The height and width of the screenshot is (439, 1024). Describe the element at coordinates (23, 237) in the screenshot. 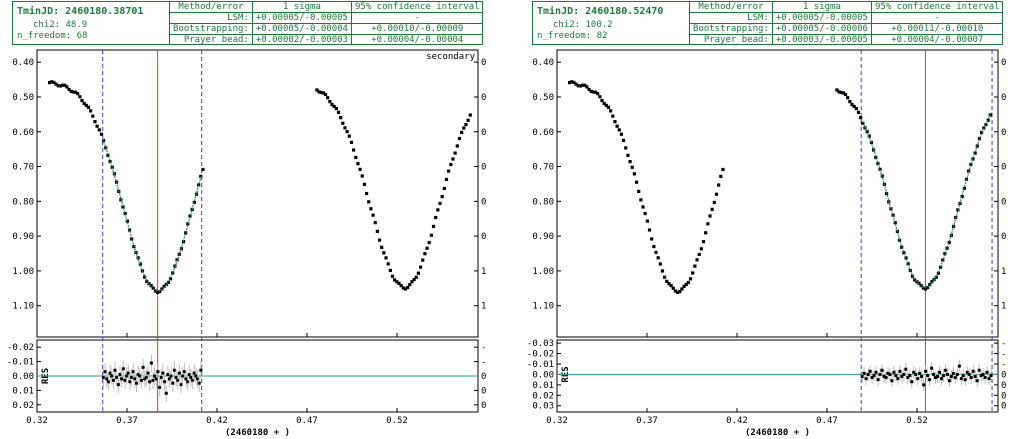

I see `y-tick-label: 0.90` at that location.